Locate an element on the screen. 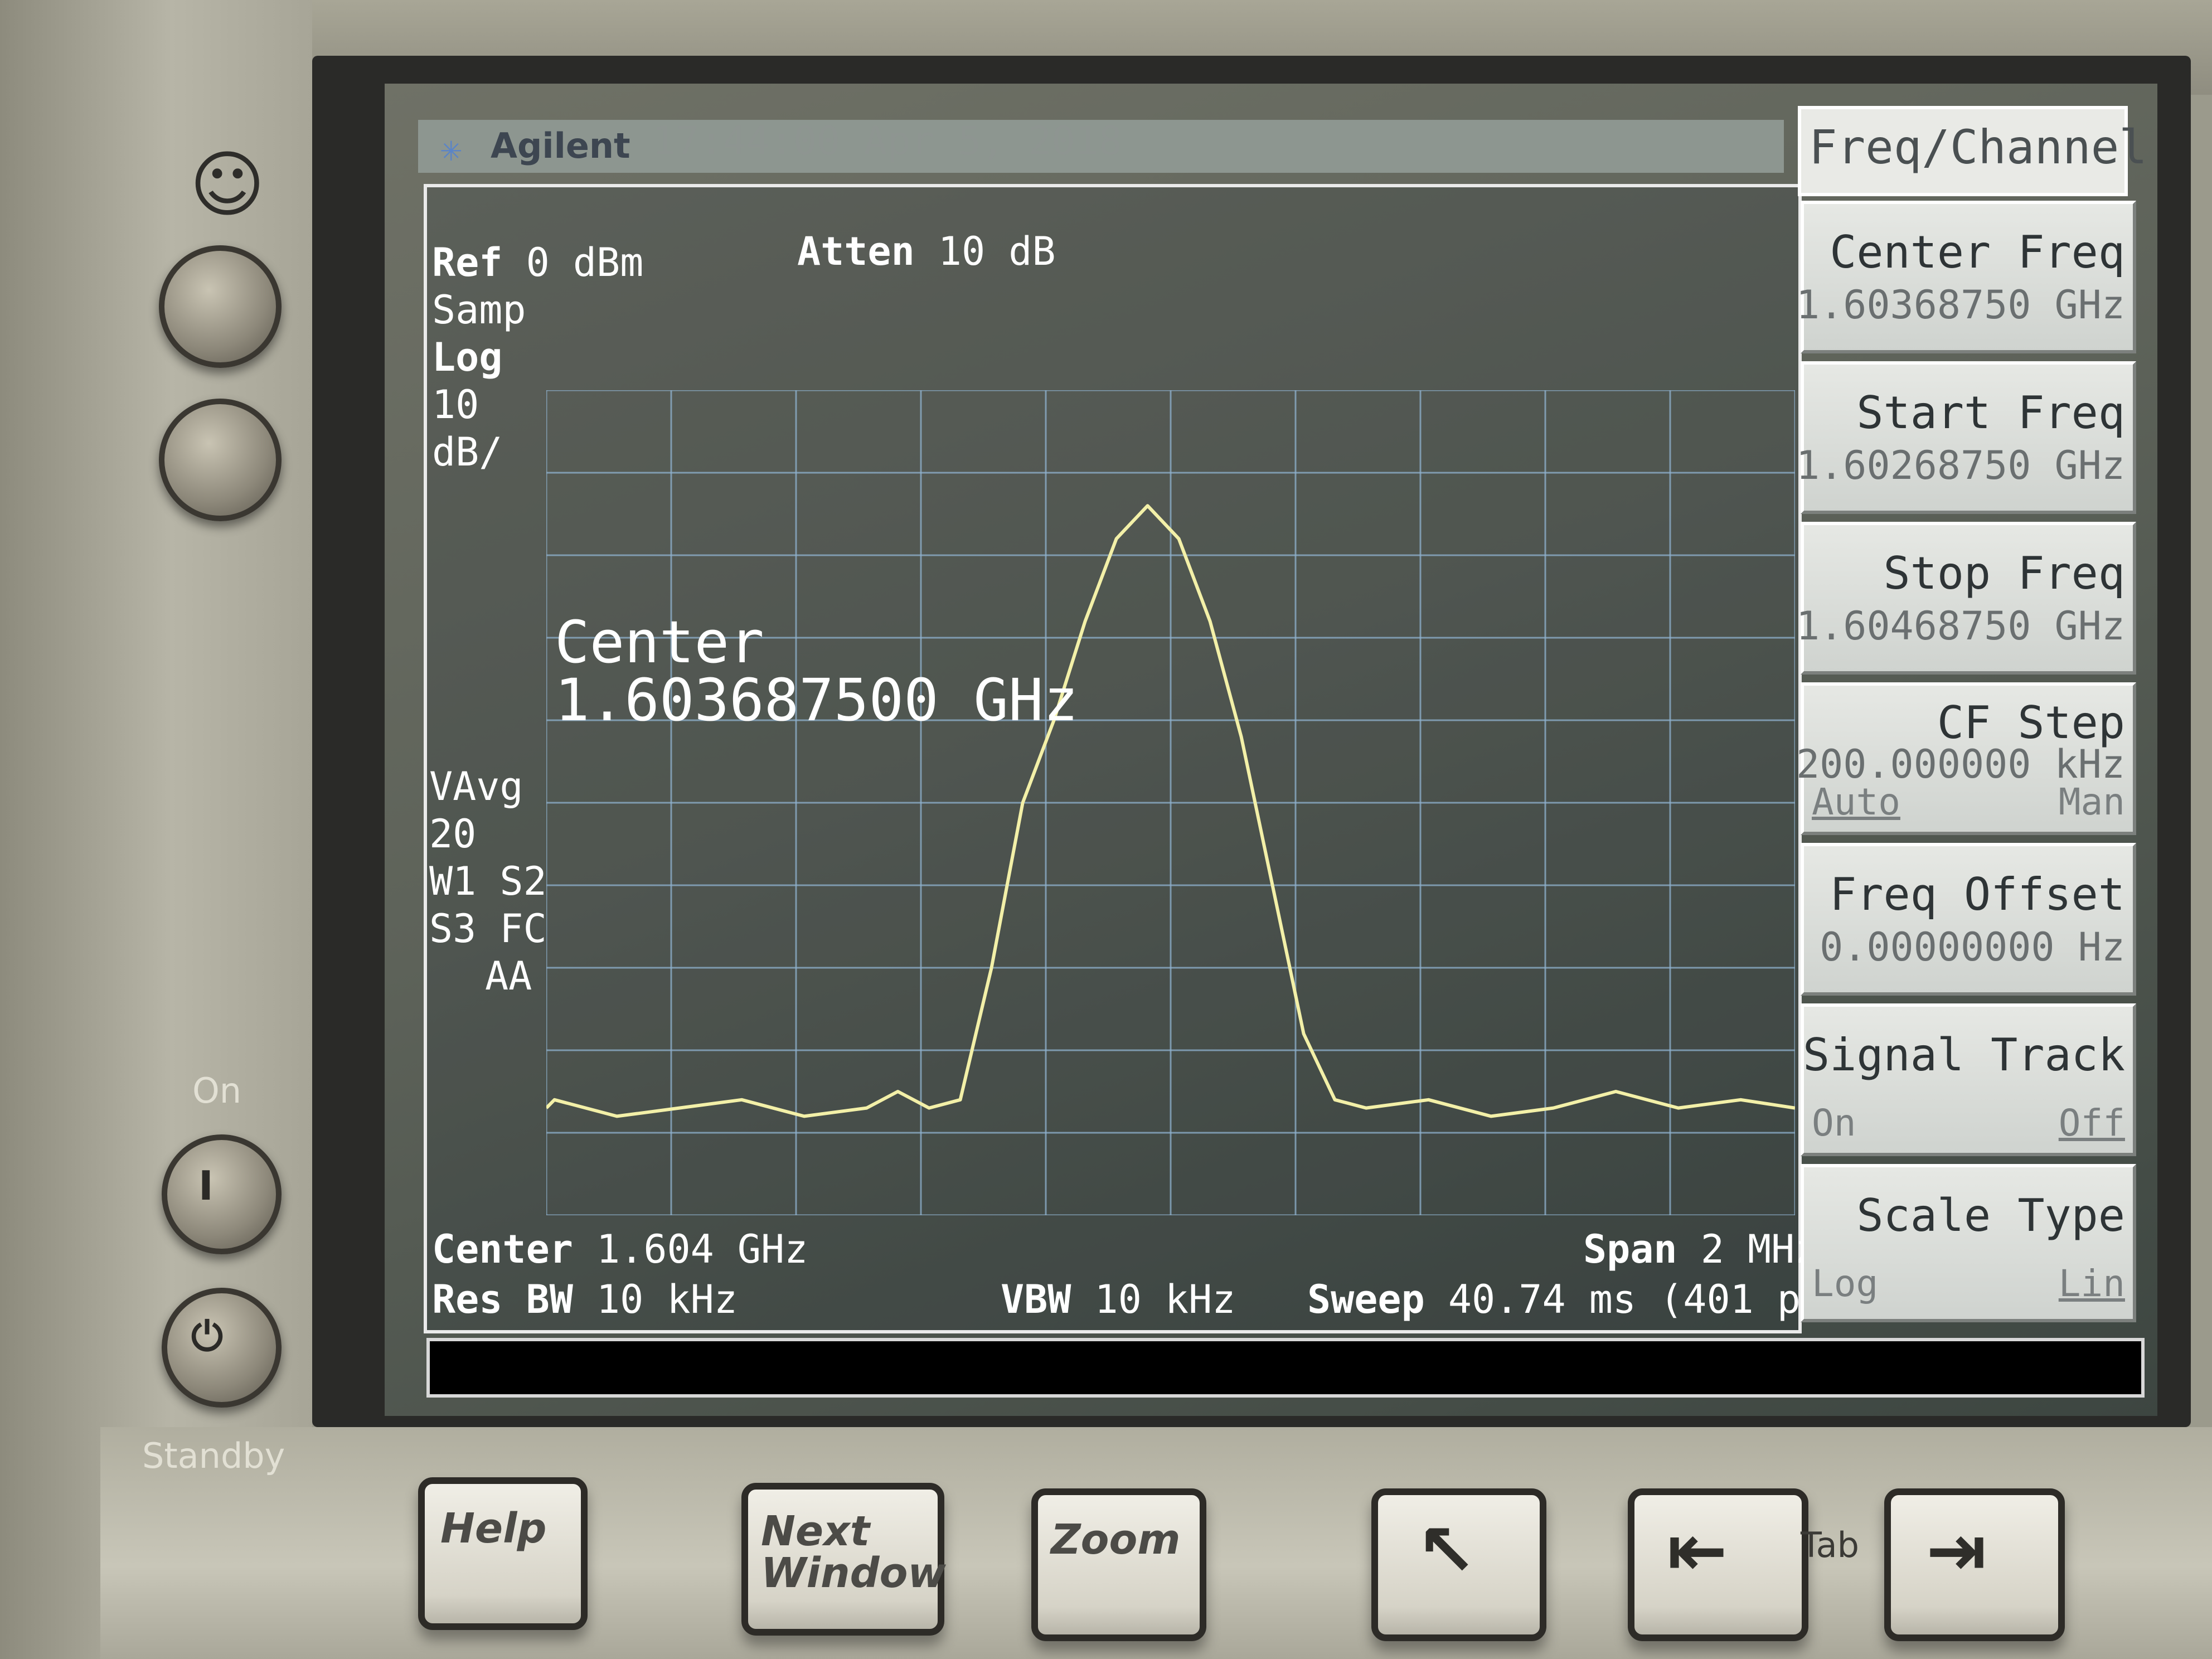 This screenshot has height=1659, width=2212. ref-label: Ref is located at coordinates (467, 262).